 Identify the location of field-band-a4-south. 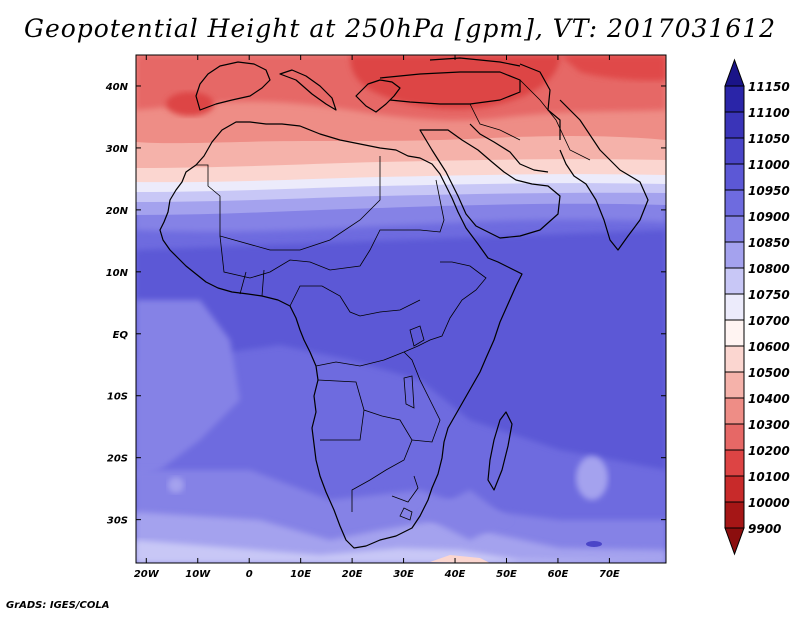
(401, 537).